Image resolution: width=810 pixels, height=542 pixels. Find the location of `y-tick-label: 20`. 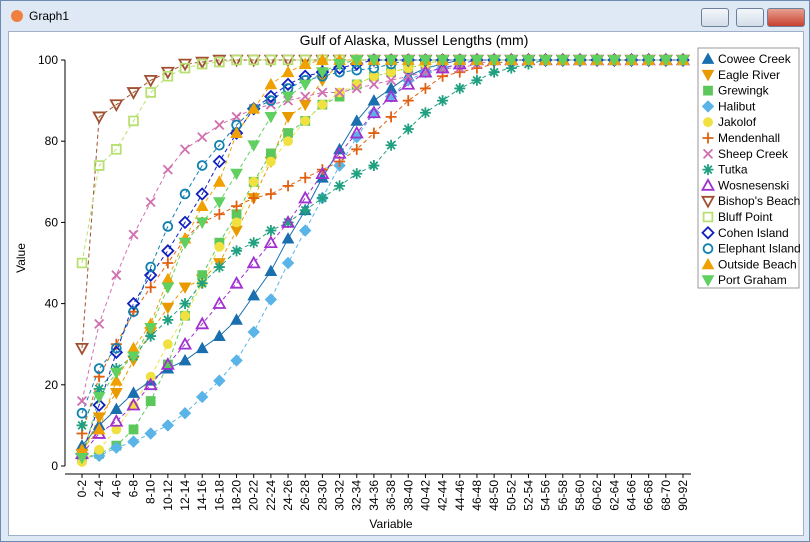

y-tick-label: 20 is located at coordinates (52, 385).